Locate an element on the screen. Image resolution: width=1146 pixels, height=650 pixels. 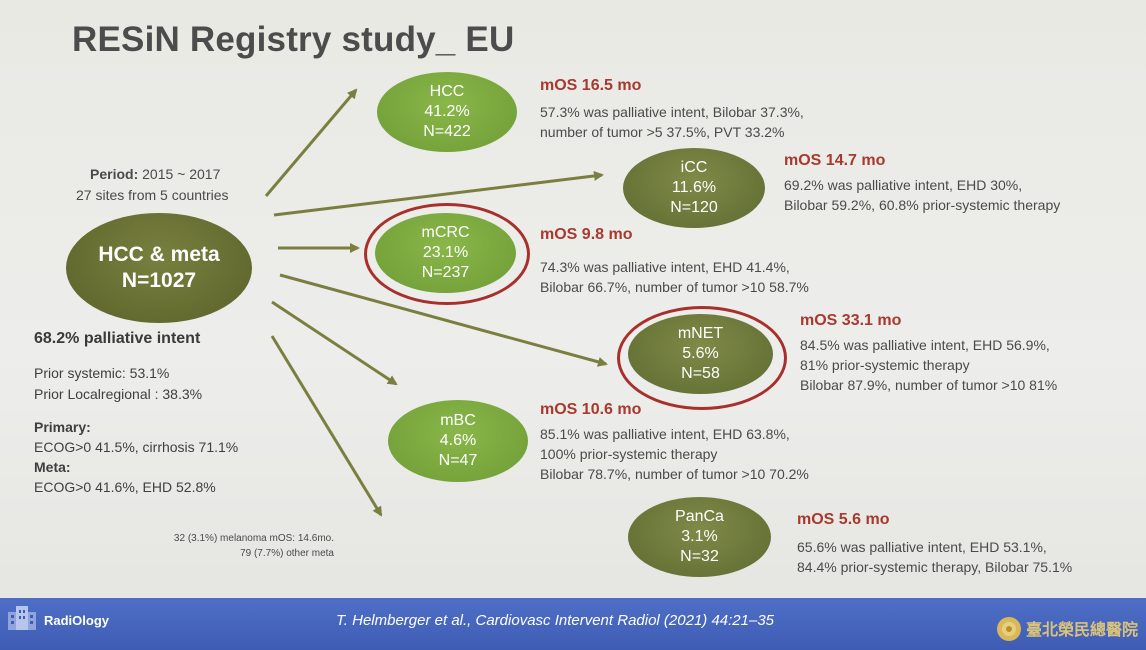
node-mcrc: mCRC 23.1% N=237 is located at coordinates (445, 253).